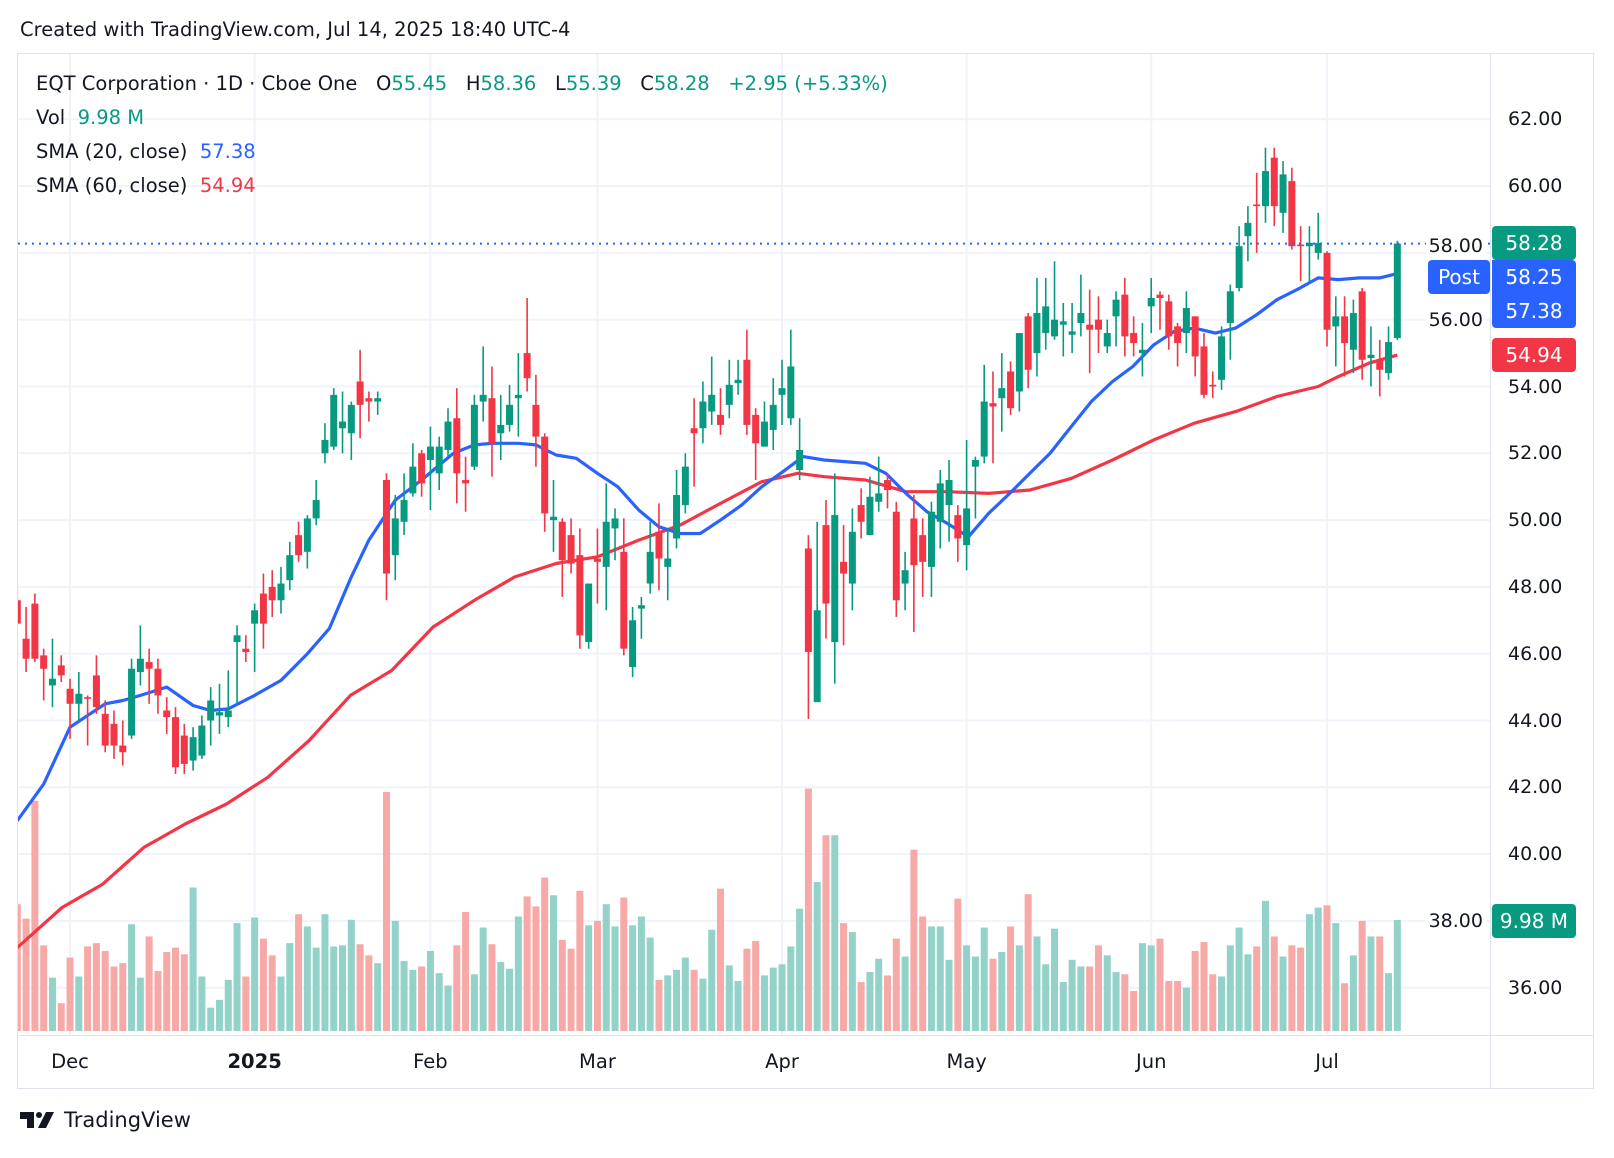  What do you see at coordinates (197, 83) in the screenshot?
I see `symbol-description: EQT Corporation · 1D · Cboe One` at bounding box center [197, 83].